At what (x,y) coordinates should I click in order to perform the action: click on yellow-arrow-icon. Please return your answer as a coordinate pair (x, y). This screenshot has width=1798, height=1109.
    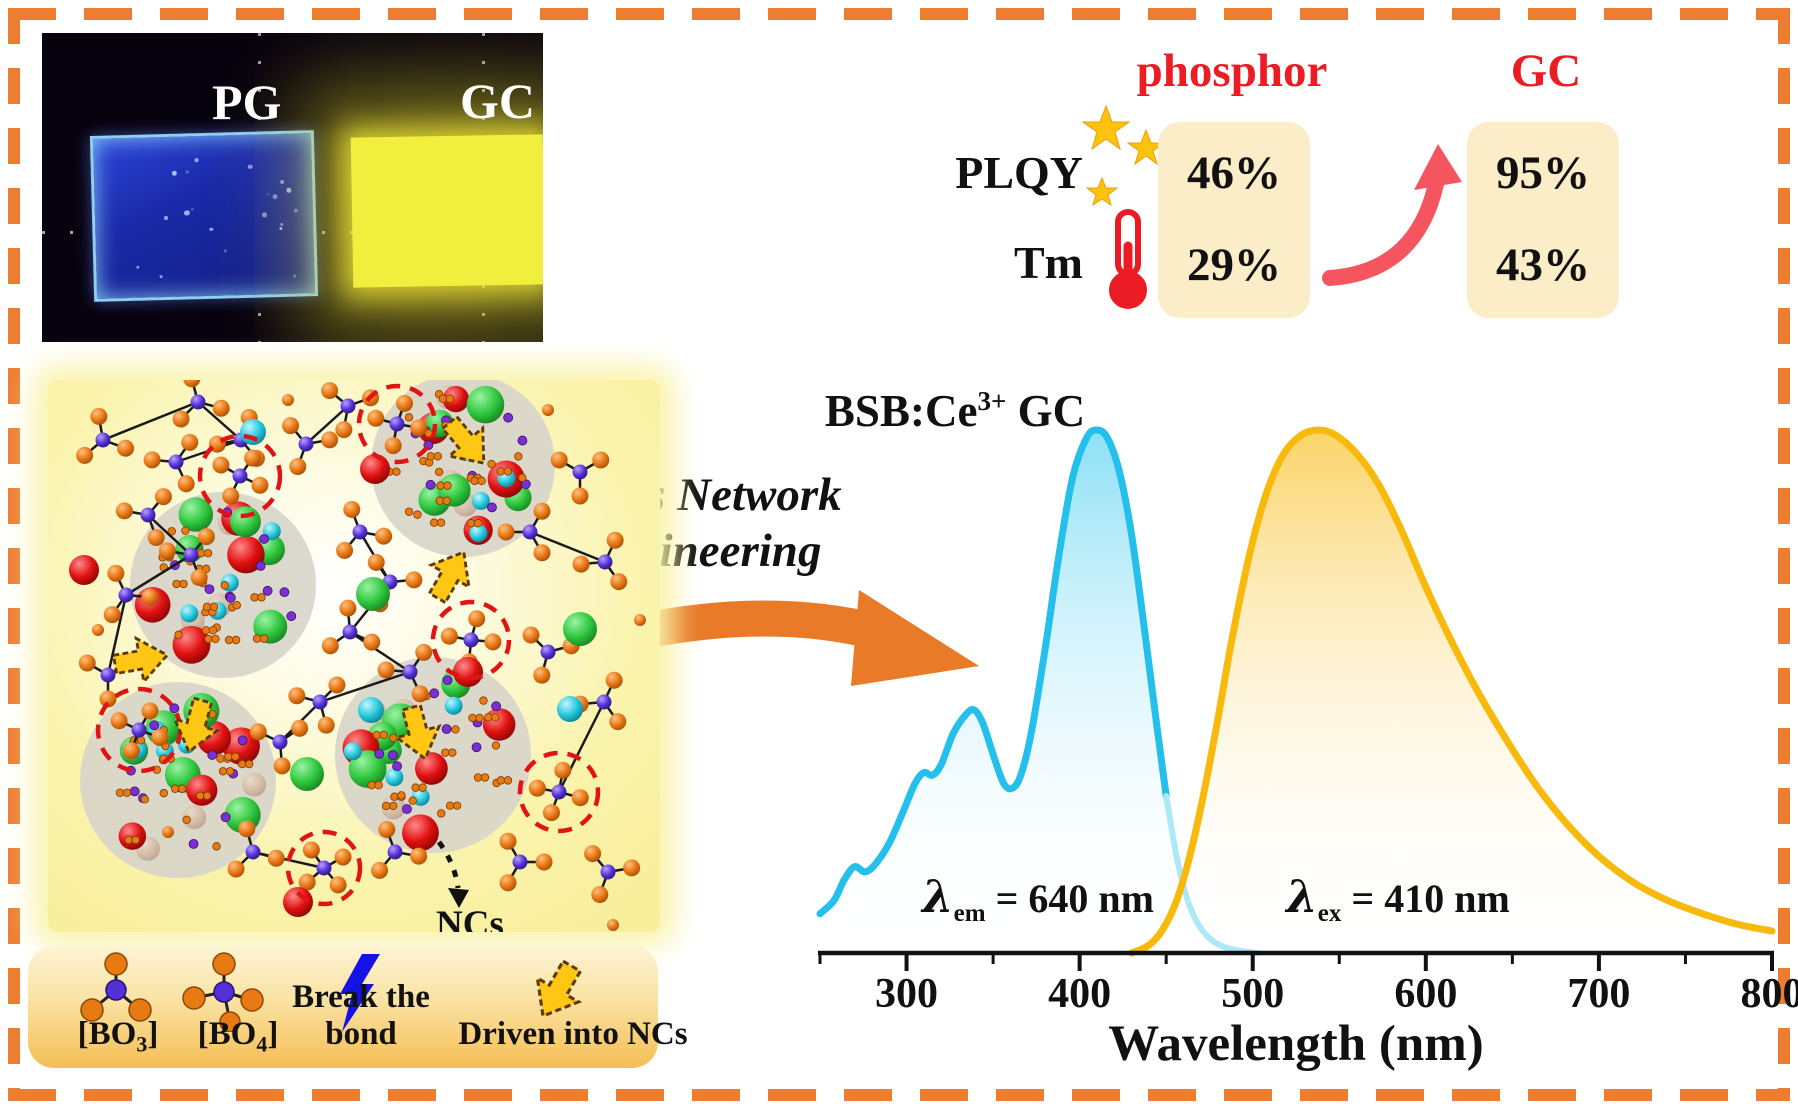
    Looking at the image, I should click on (559, 989).